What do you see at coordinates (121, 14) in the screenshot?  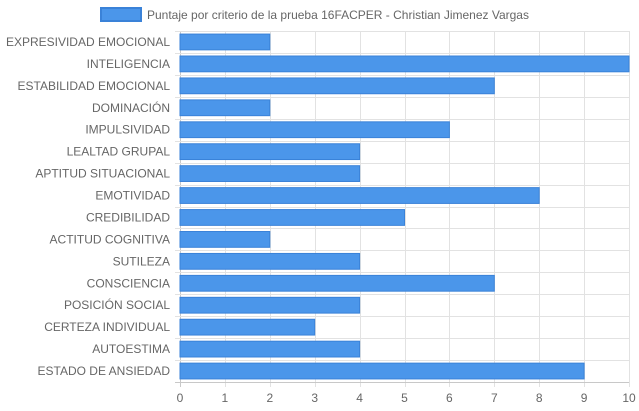 I see `legend-swatch` at bounding box center [121, 14].